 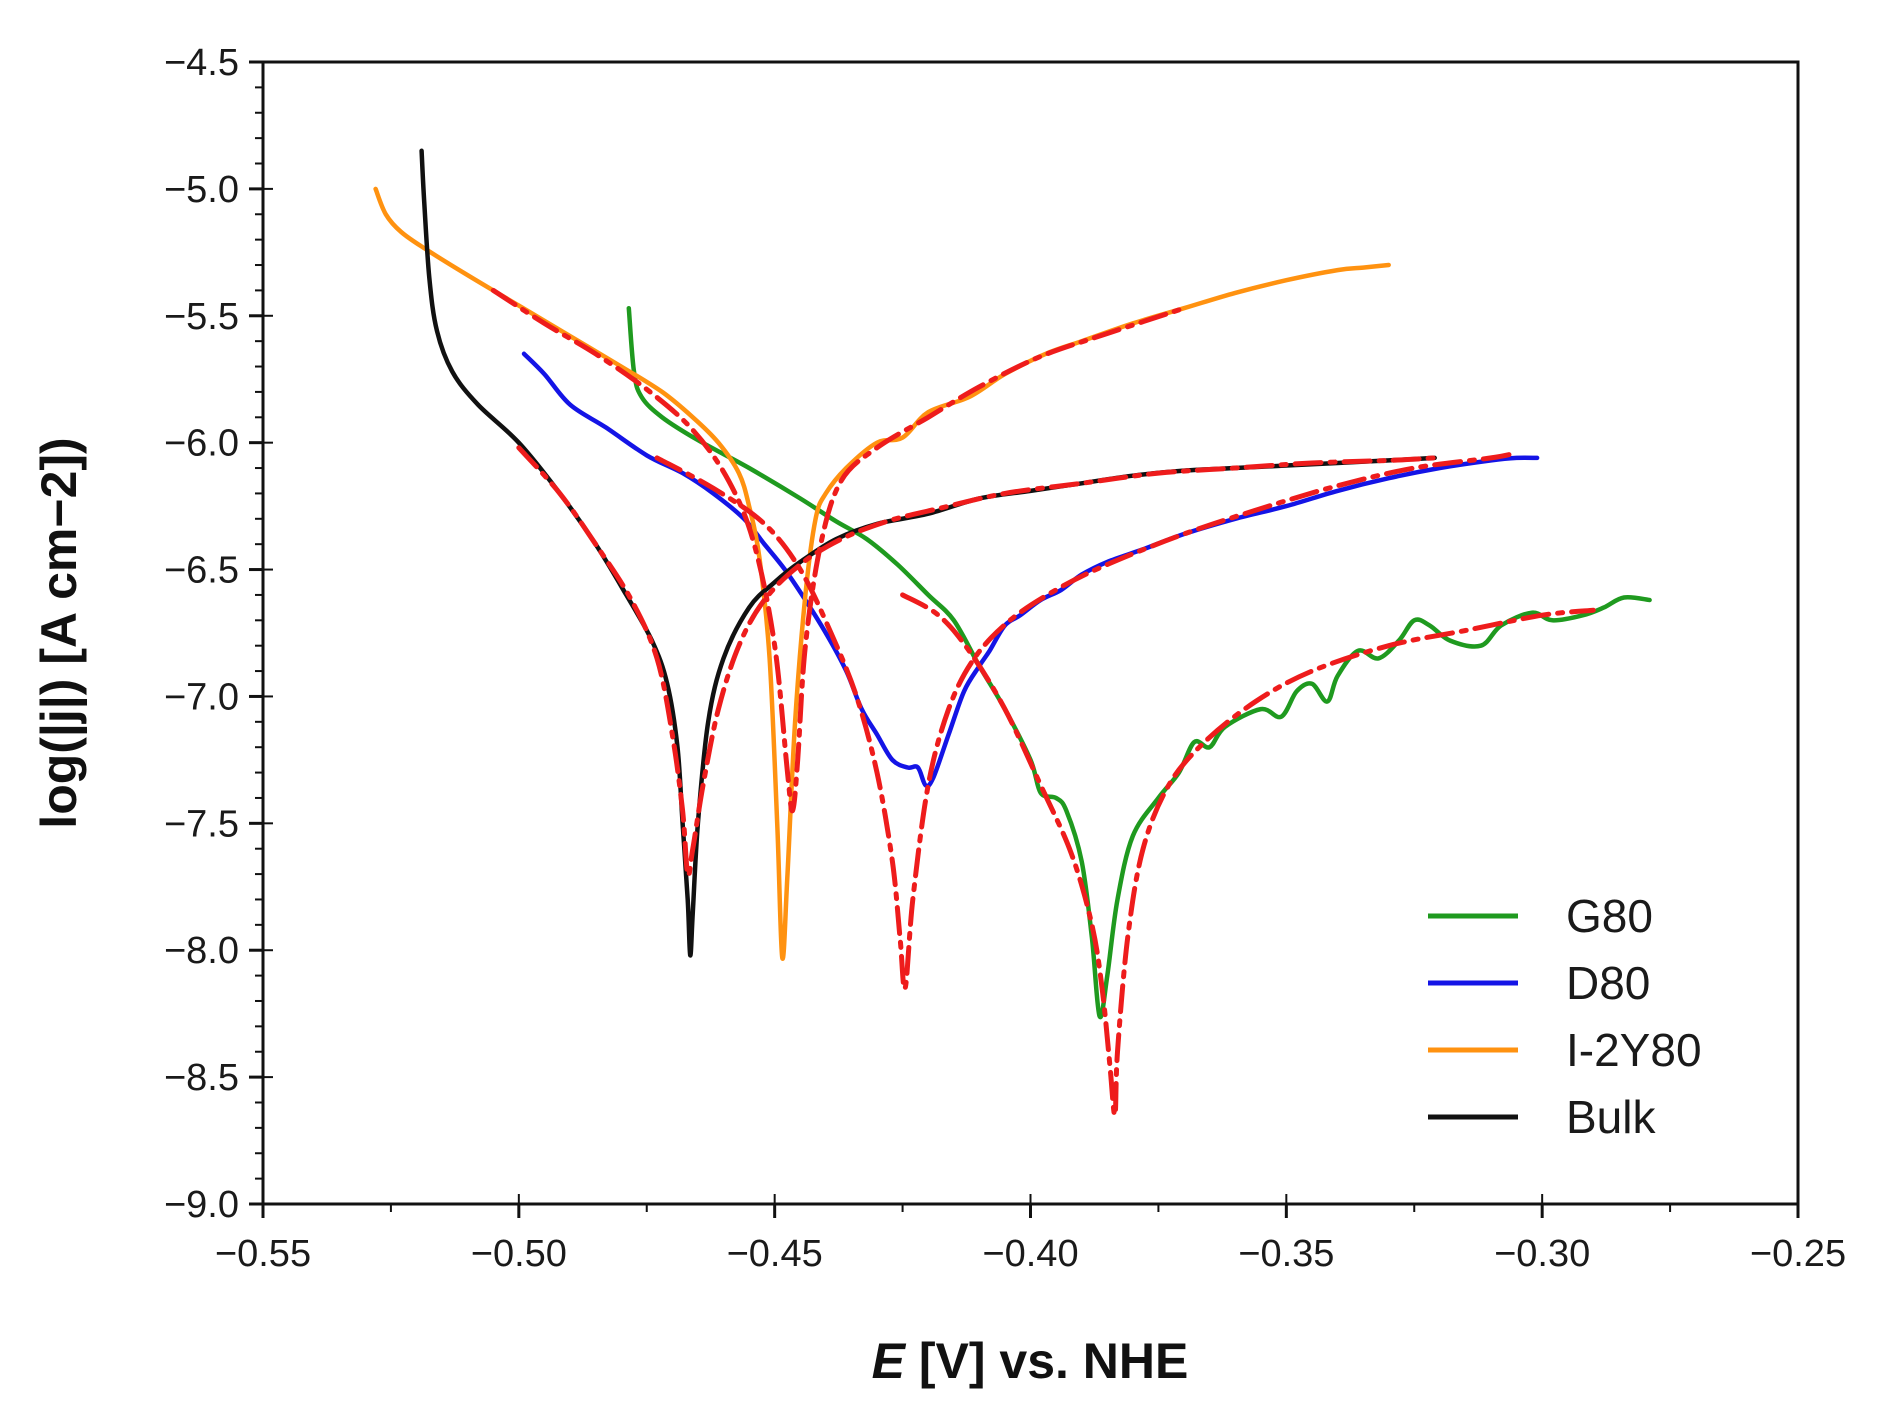 I want to click on x-axis-title-italic: E, so click(x=889, y=1361).